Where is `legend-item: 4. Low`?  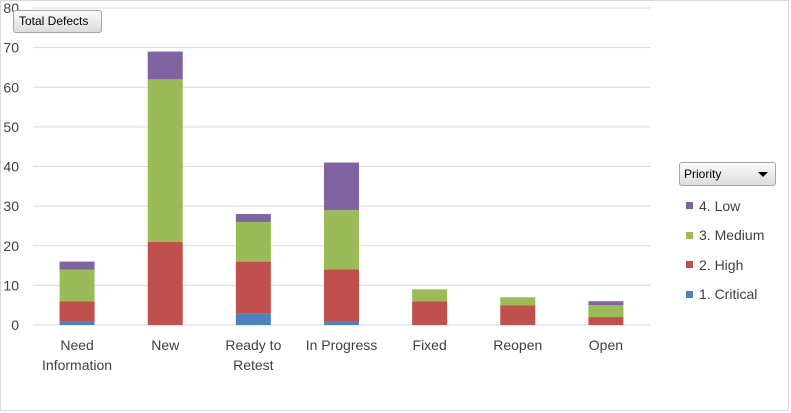 legend-item: 4. Low is located at coordinates (736, 206).